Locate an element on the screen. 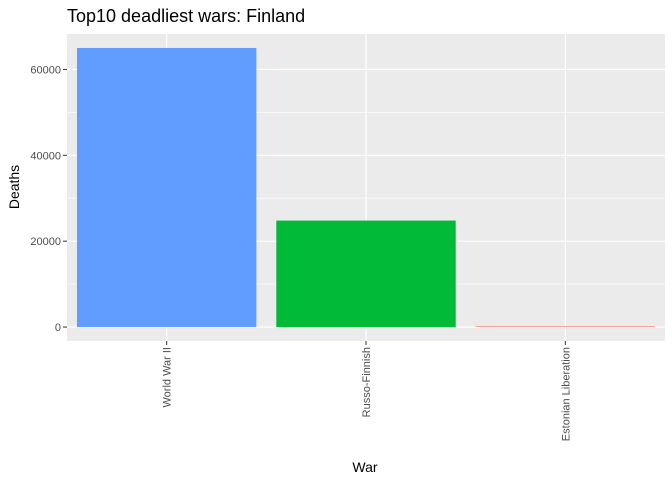 This screenshot has width=672, height=480. y-axis-ticks: 0 20000 40000 60000 is located at coordinates (48, 199).